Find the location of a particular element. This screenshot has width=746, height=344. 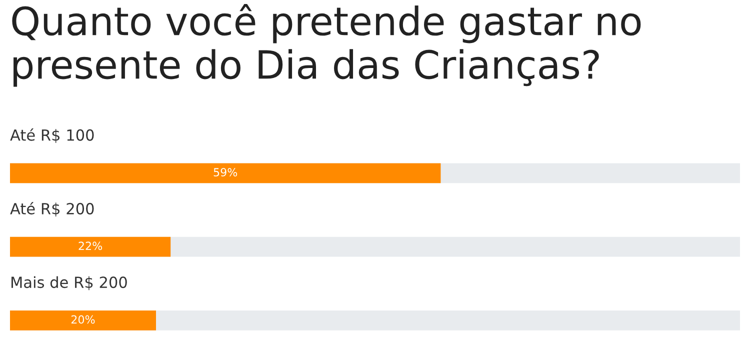

data-label: 20% is located at coordinates (83, 319).